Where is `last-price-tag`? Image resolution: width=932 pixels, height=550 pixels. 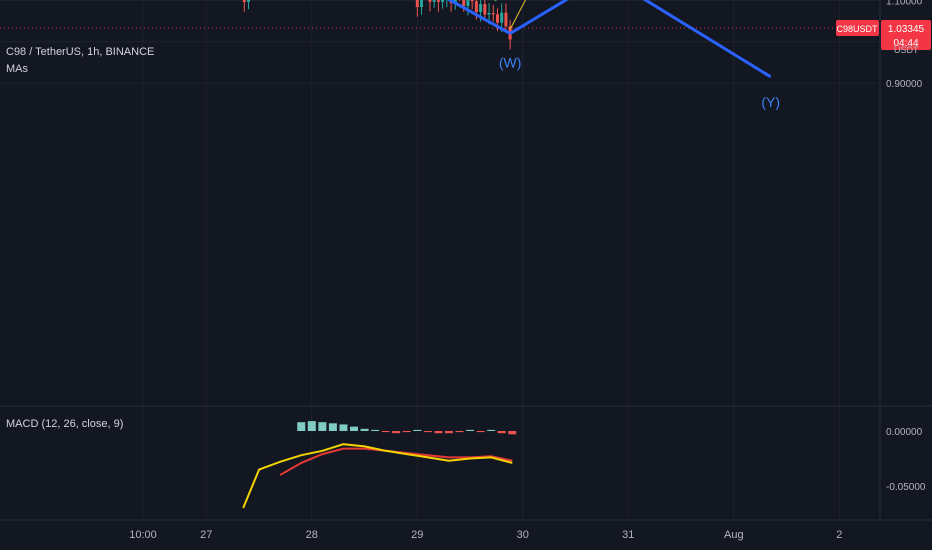
last-price-tag is located at coordinates (906, 34).